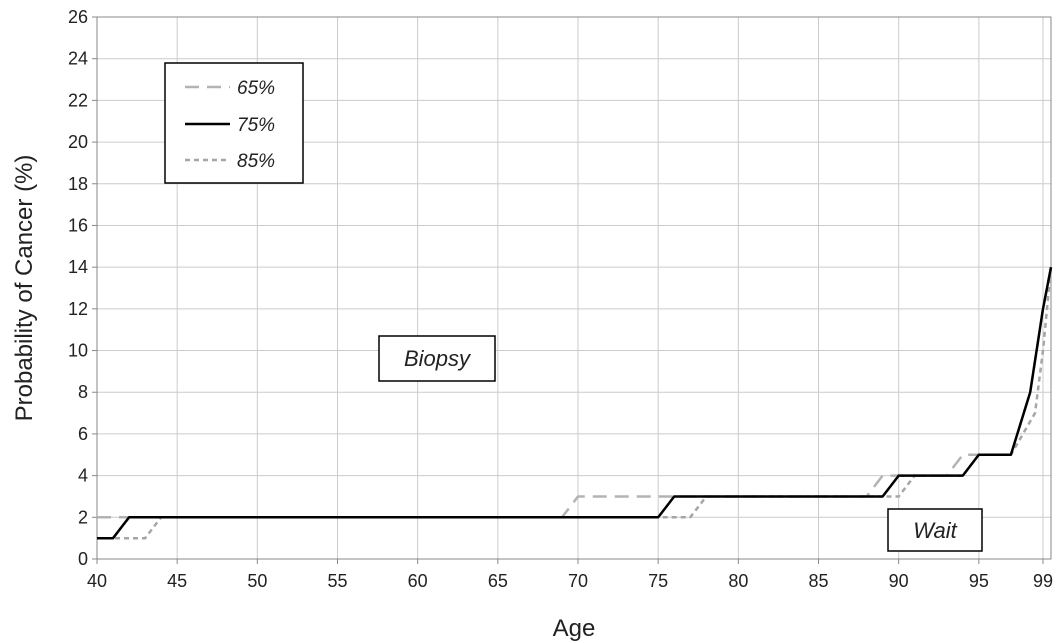  I want to click on legend-label-75: 75%, so click(256, 125).